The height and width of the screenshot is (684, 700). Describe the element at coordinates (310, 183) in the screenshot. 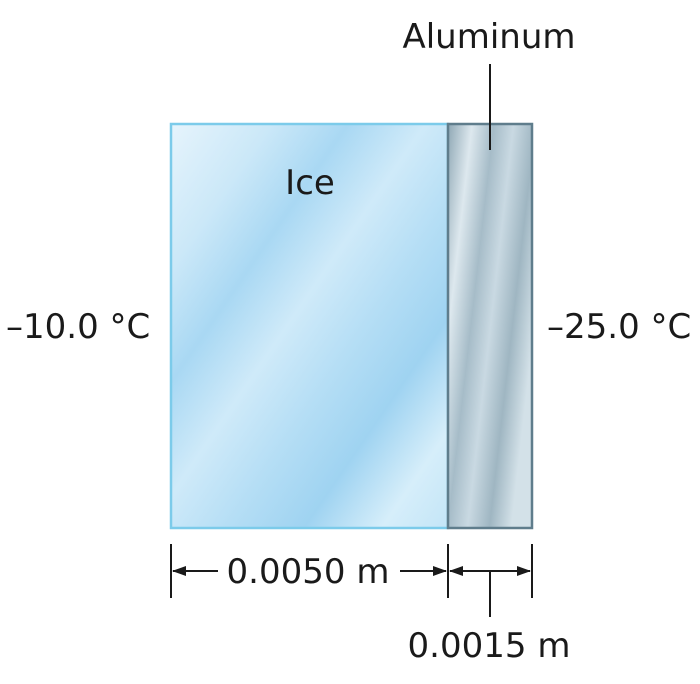

I see `ice-label: Ice` at that location.